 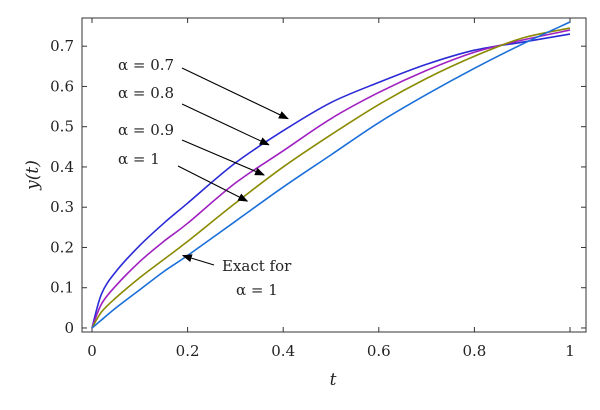 What do you see at coordinates (92, 351) in the screenshot?
I see `x-tick-label: 0` at bounding box center [92, 351].